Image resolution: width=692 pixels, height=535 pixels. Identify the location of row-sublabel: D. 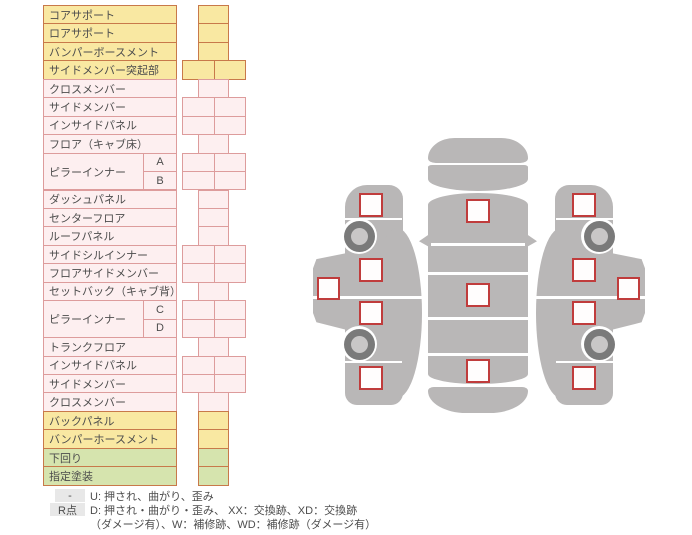
(160, 328).